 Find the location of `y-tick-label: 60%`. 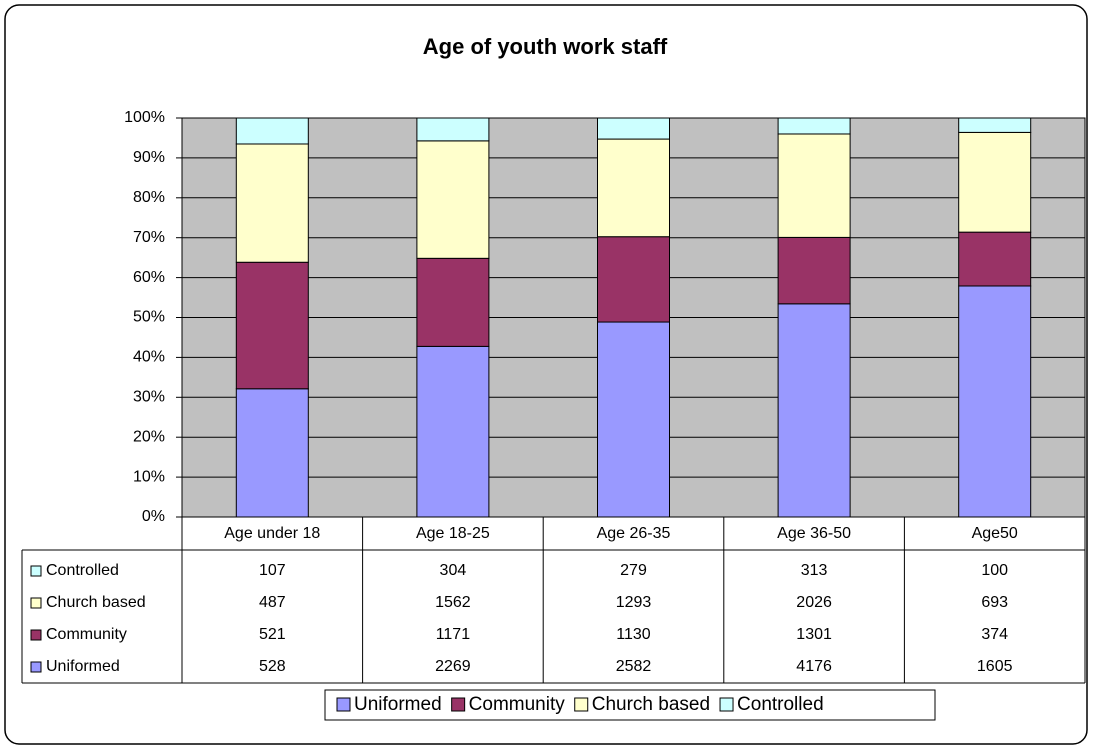

y-tick-label: 60% is located at coordinates (149, 277).